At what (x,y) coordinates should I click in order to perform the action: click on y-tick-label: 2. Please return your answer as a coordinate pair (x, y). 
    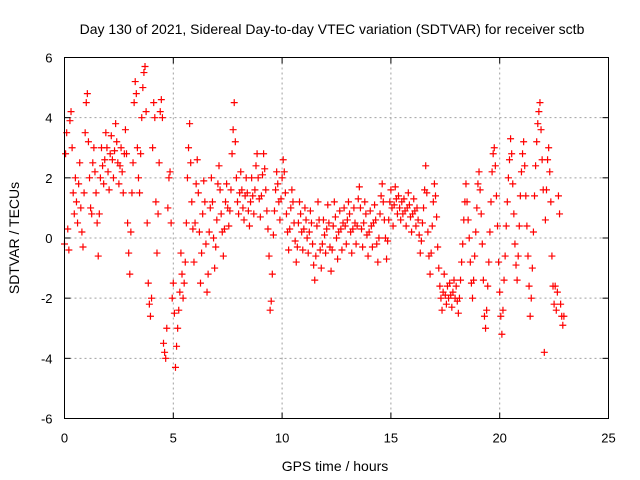
    Looking at the image, I should click on (48, 178).